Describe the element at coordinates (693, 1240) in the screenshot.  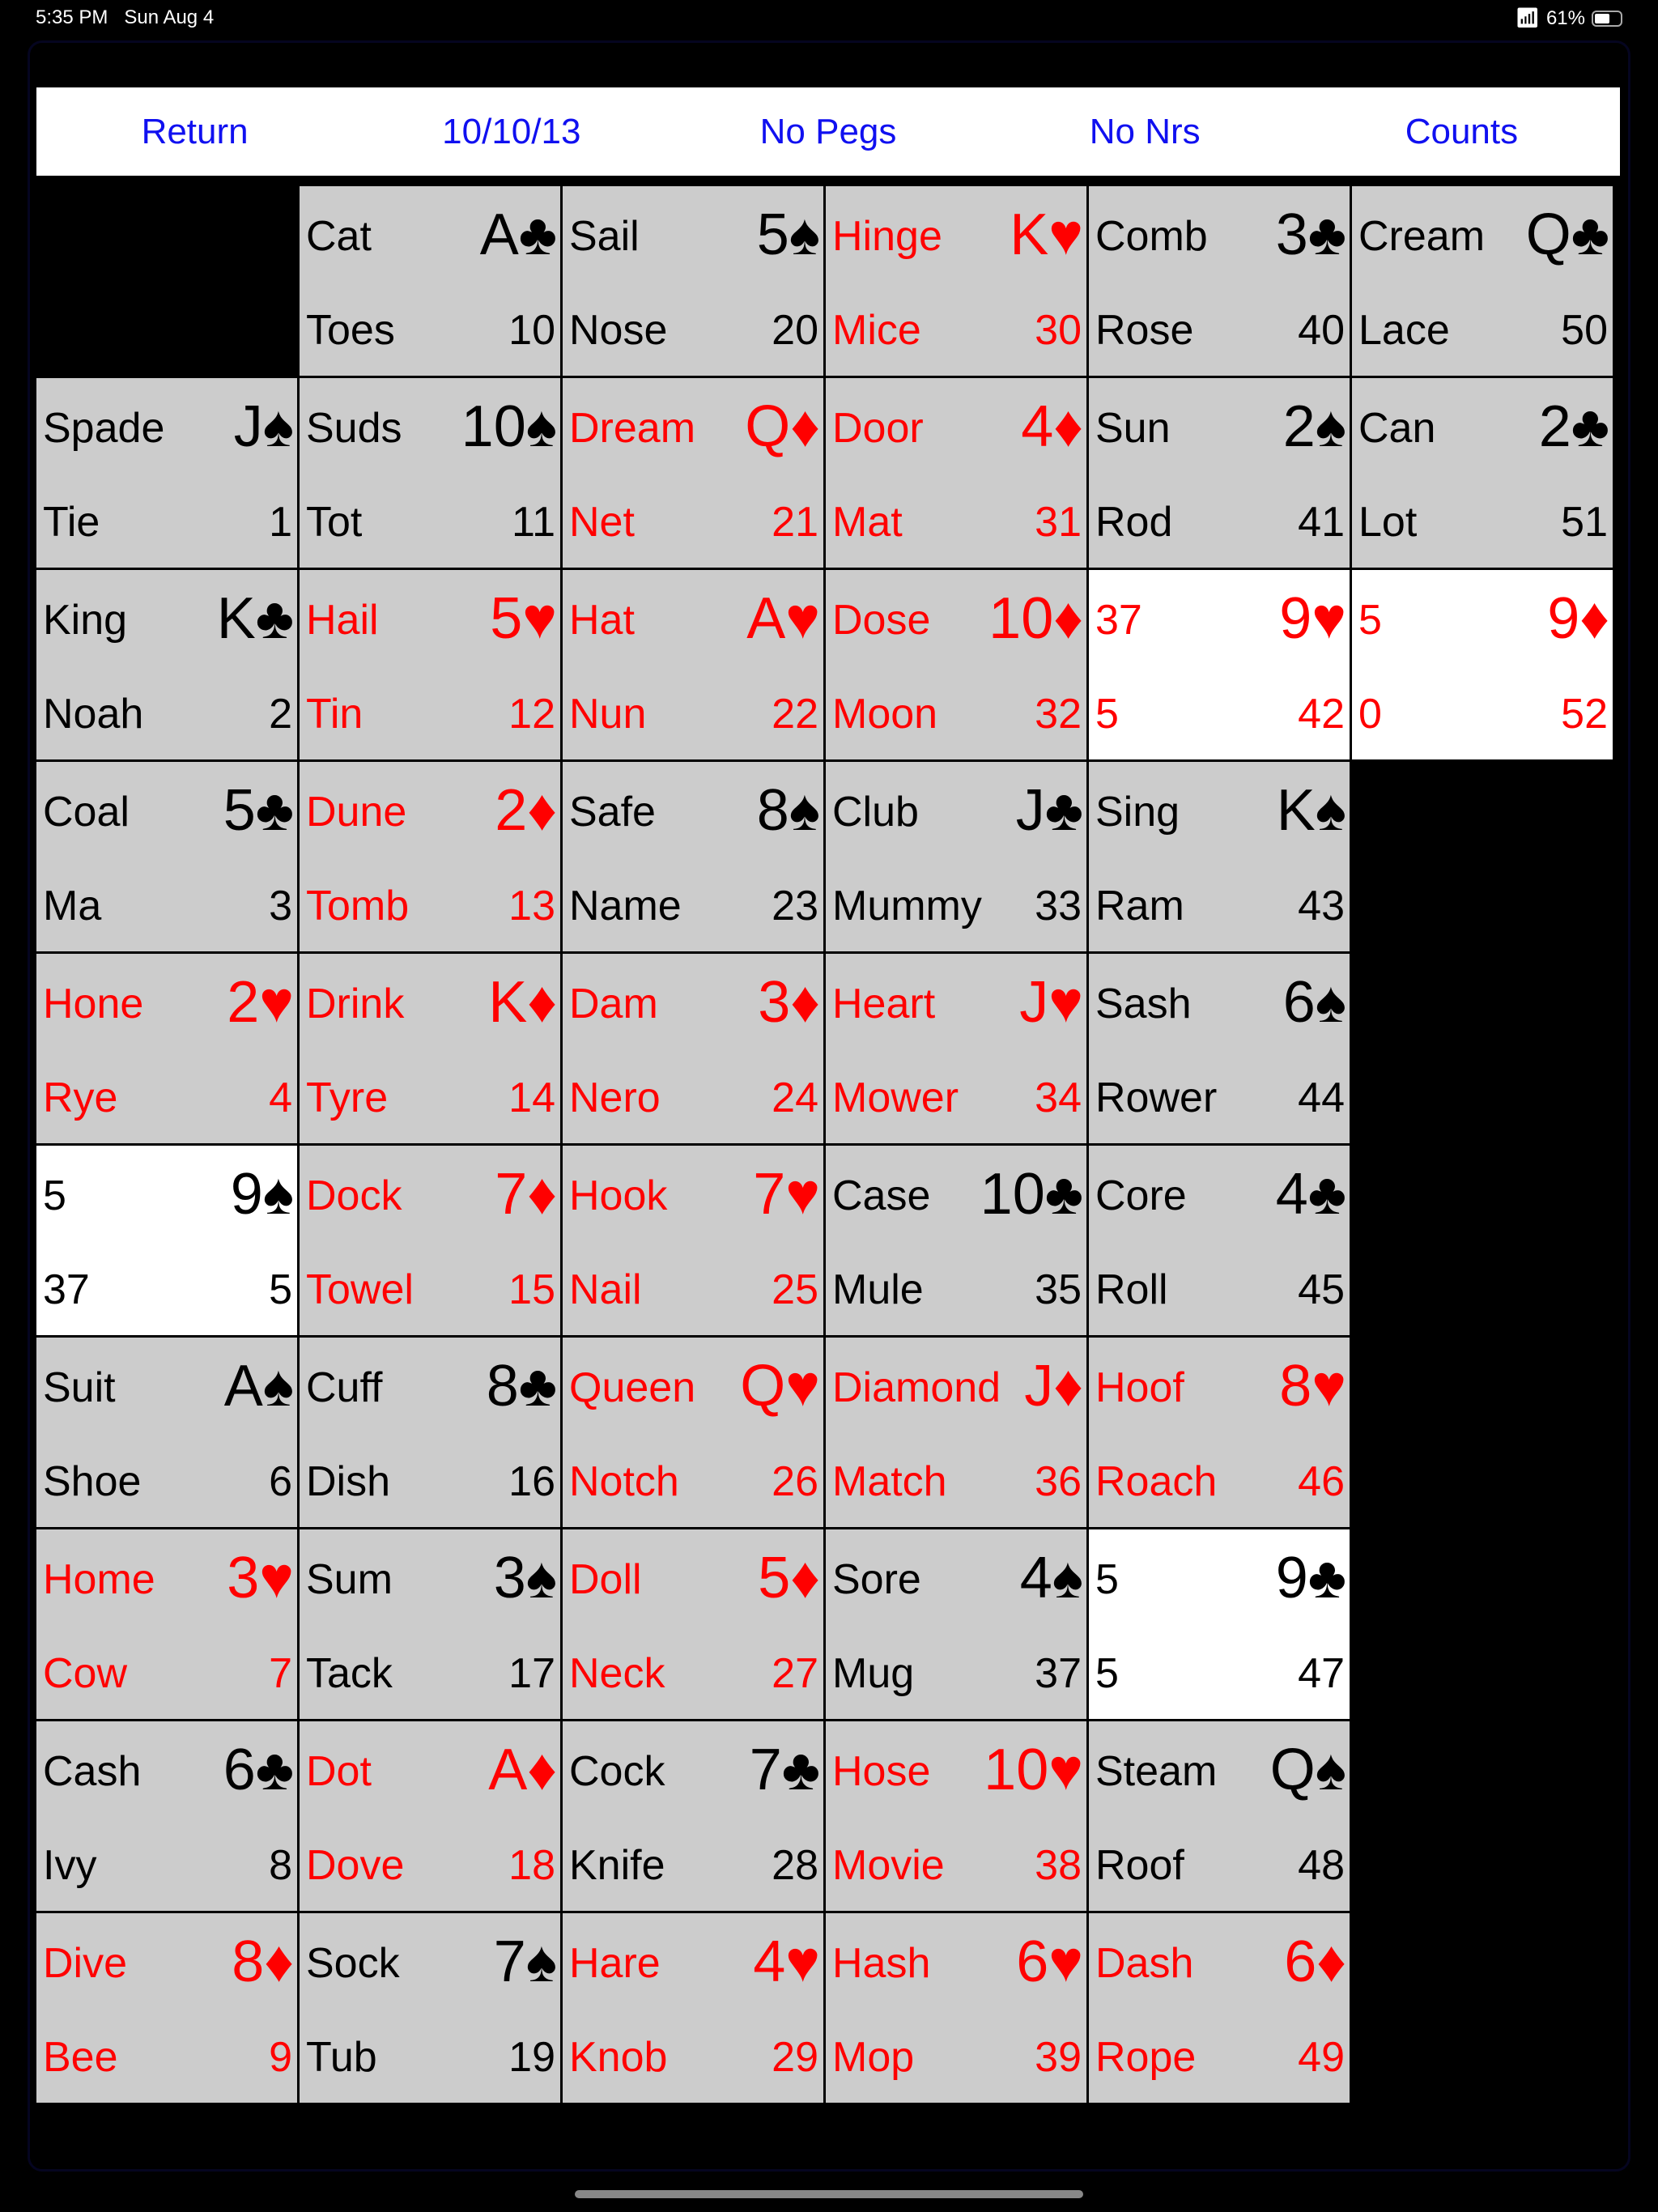
I see `card-cell: Hook 7♥ Nail 25` at that location.